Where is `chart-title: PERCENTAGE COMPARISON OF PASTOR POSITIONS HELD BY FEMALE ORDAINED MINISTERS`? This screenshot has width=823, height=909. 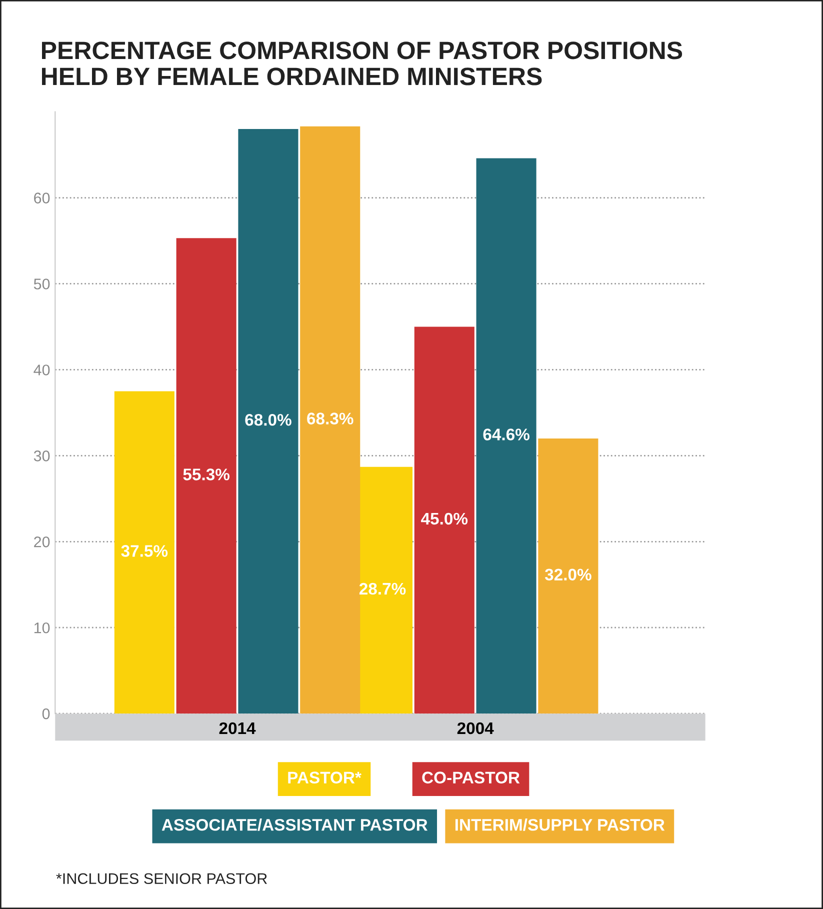
chart-title: PERCENTAGE COMPARISON OF PASTOR POSITIONS HELD BY FEMALE ORDAINED MINISTERS is located at coordinates (362, 64).